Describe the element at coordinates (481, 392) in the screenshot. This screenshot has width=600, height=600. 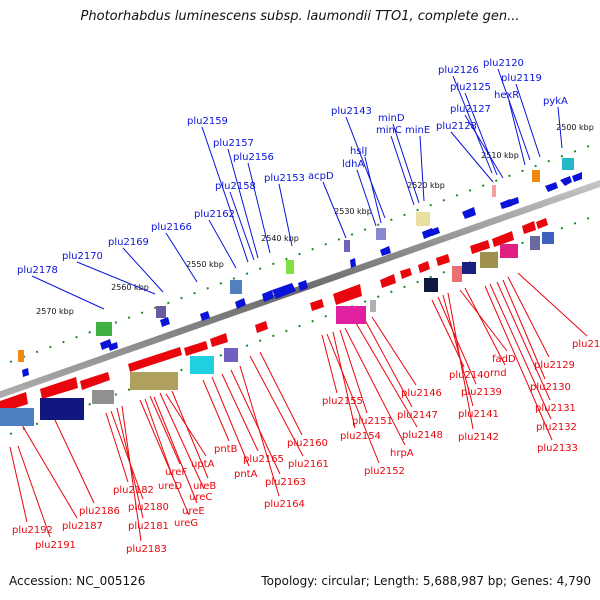
I see `gene-label: plu2139` at that location.